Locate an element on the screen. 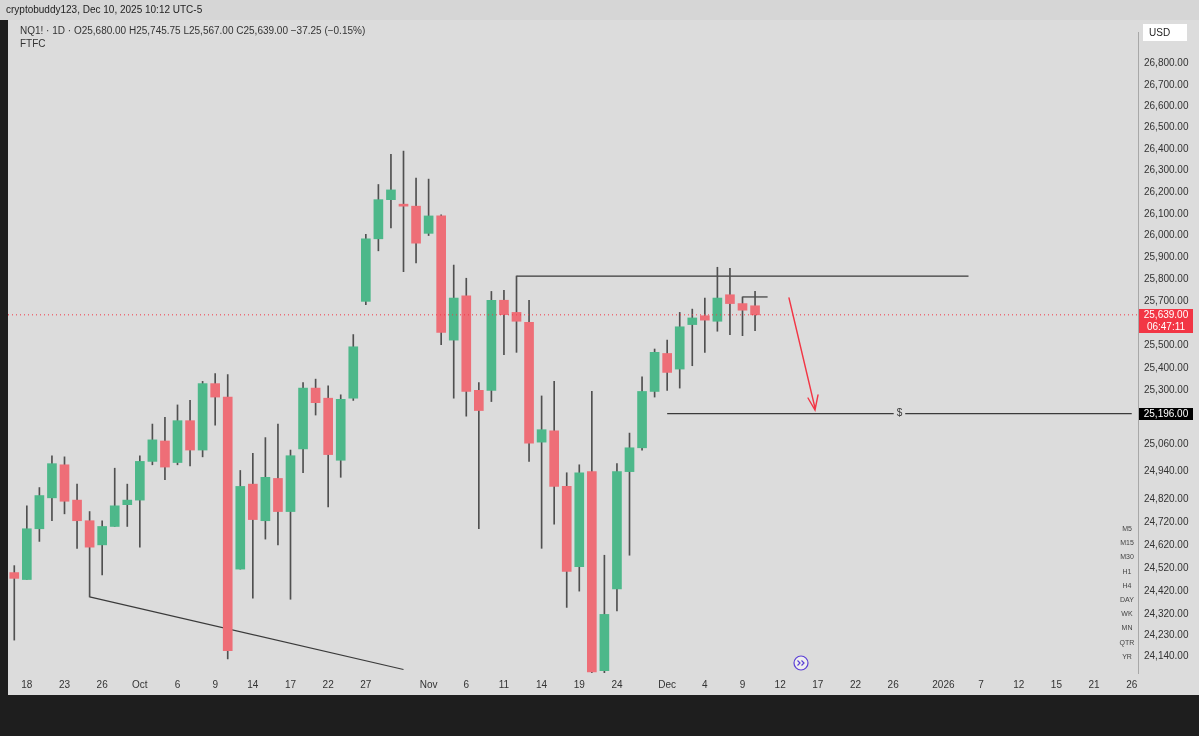 This screenshot has height=736, width=1199. text: 25,196.00 is located at coordinates (1166, 413).